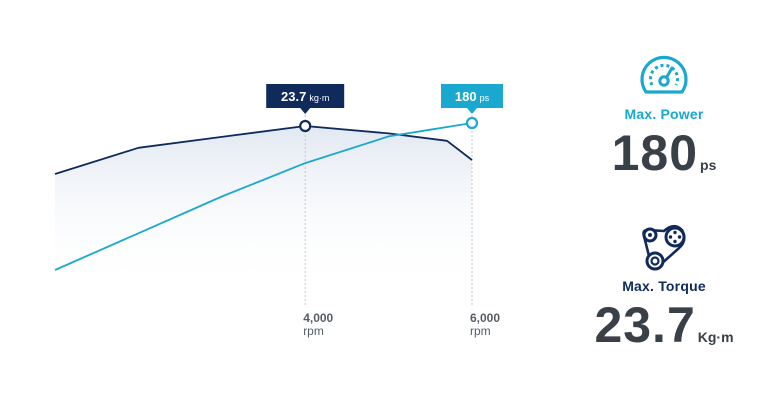  Describe the element at coordinates (645, 325) in the screenshot. I see `max-torque-value: 23.7` at that location.